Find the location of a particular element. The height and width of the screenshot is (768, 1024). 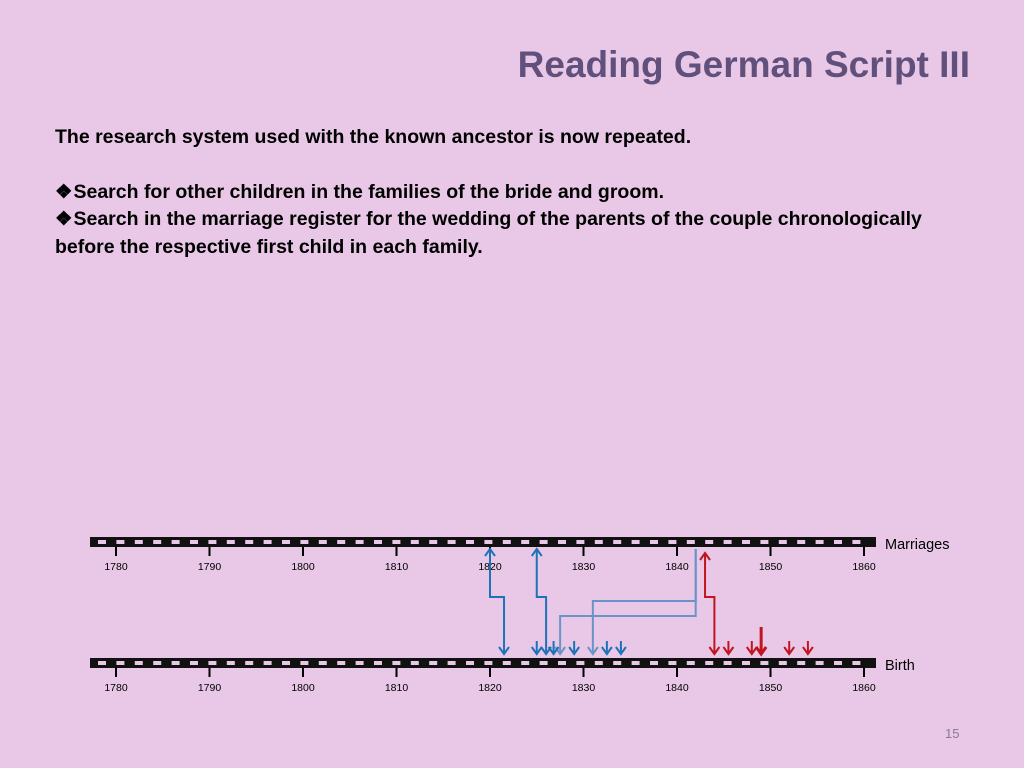

timeline-bars is located at coordinates (483, 602).